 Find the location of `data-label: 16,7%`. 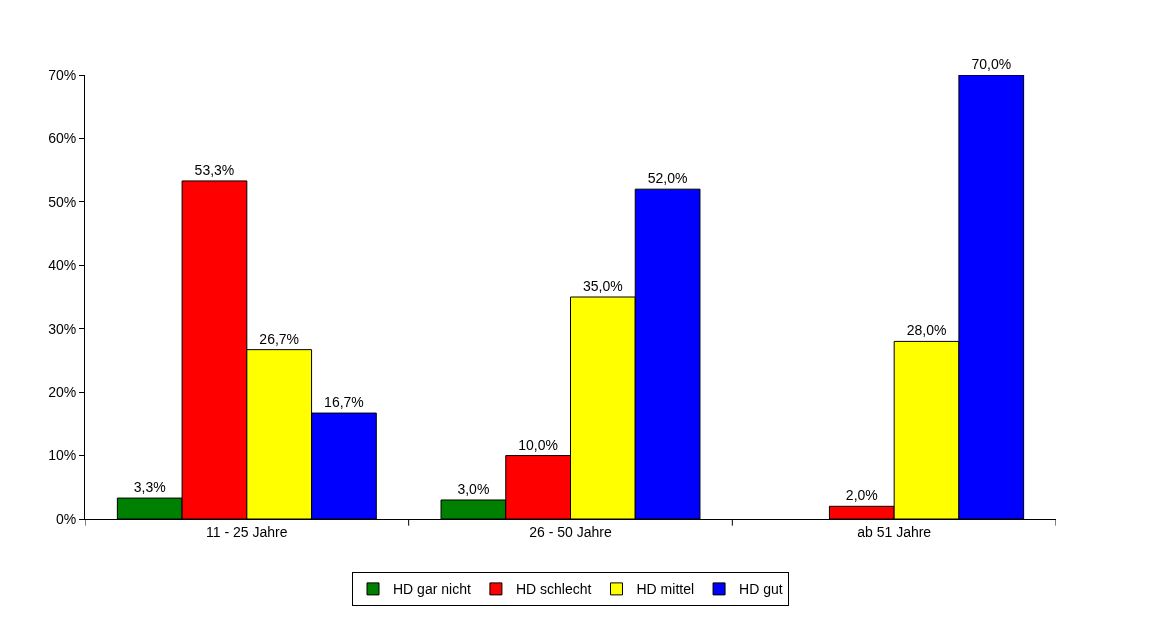

data-label: 16,7% is located at coordinates (344, 402).